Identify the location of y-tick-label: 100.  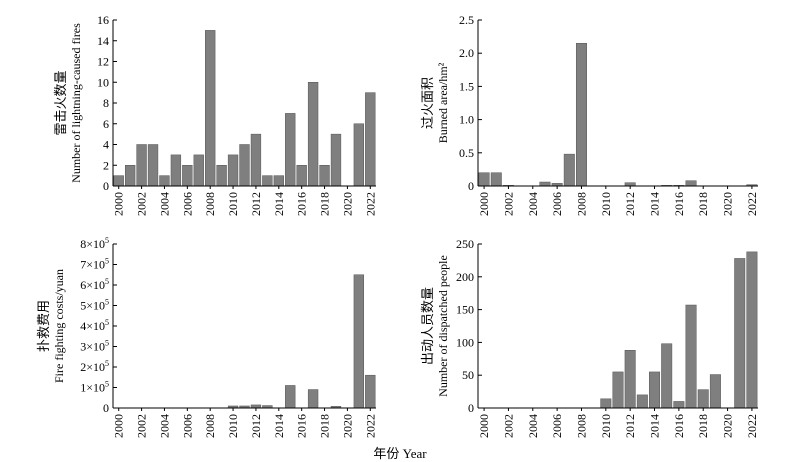
(465, 342).